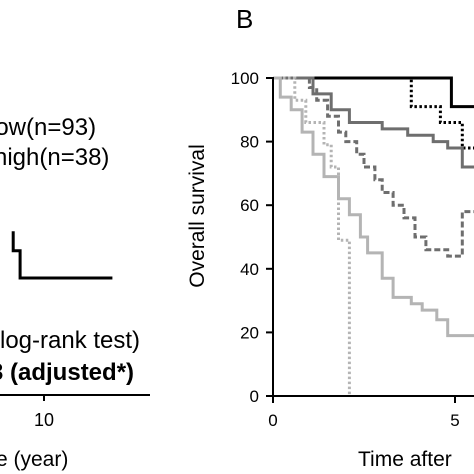 This screenshot has height=474, width=474. I want to click on annotation-adjusted: 3 (adjusted*), so click(67, 372).